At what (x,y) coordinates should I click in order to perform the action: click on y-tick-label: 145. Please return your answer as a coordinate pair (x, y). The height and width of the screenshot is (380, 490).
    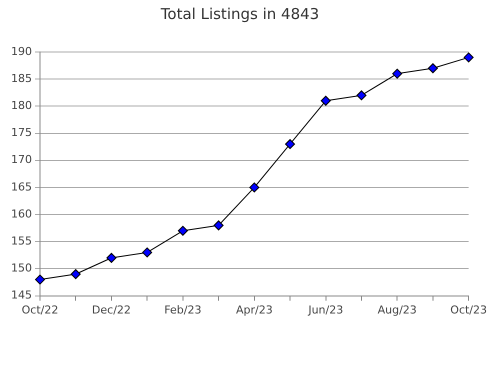
    Looking at the image, I should click on (21, 295).